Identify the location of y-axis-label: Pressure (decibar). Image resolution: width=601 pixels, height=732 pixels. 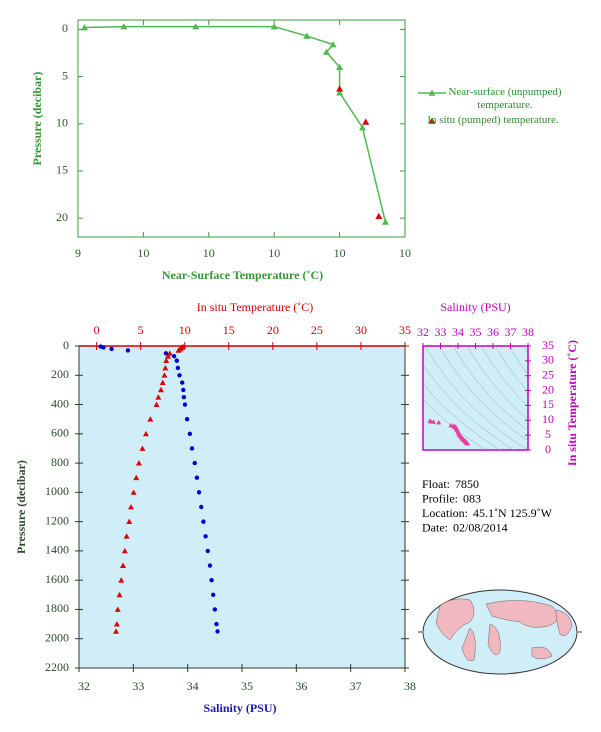
(21, 507).